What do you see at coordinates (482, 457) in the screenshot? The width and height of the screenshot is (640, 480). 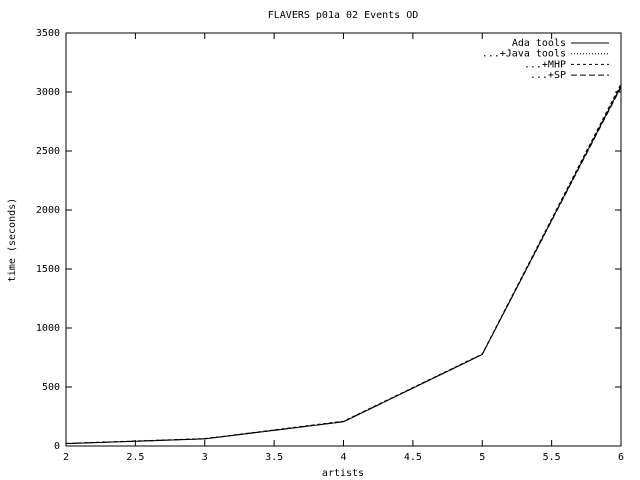 I see `x-tick-label: 5` at bounding box center [482, 457].